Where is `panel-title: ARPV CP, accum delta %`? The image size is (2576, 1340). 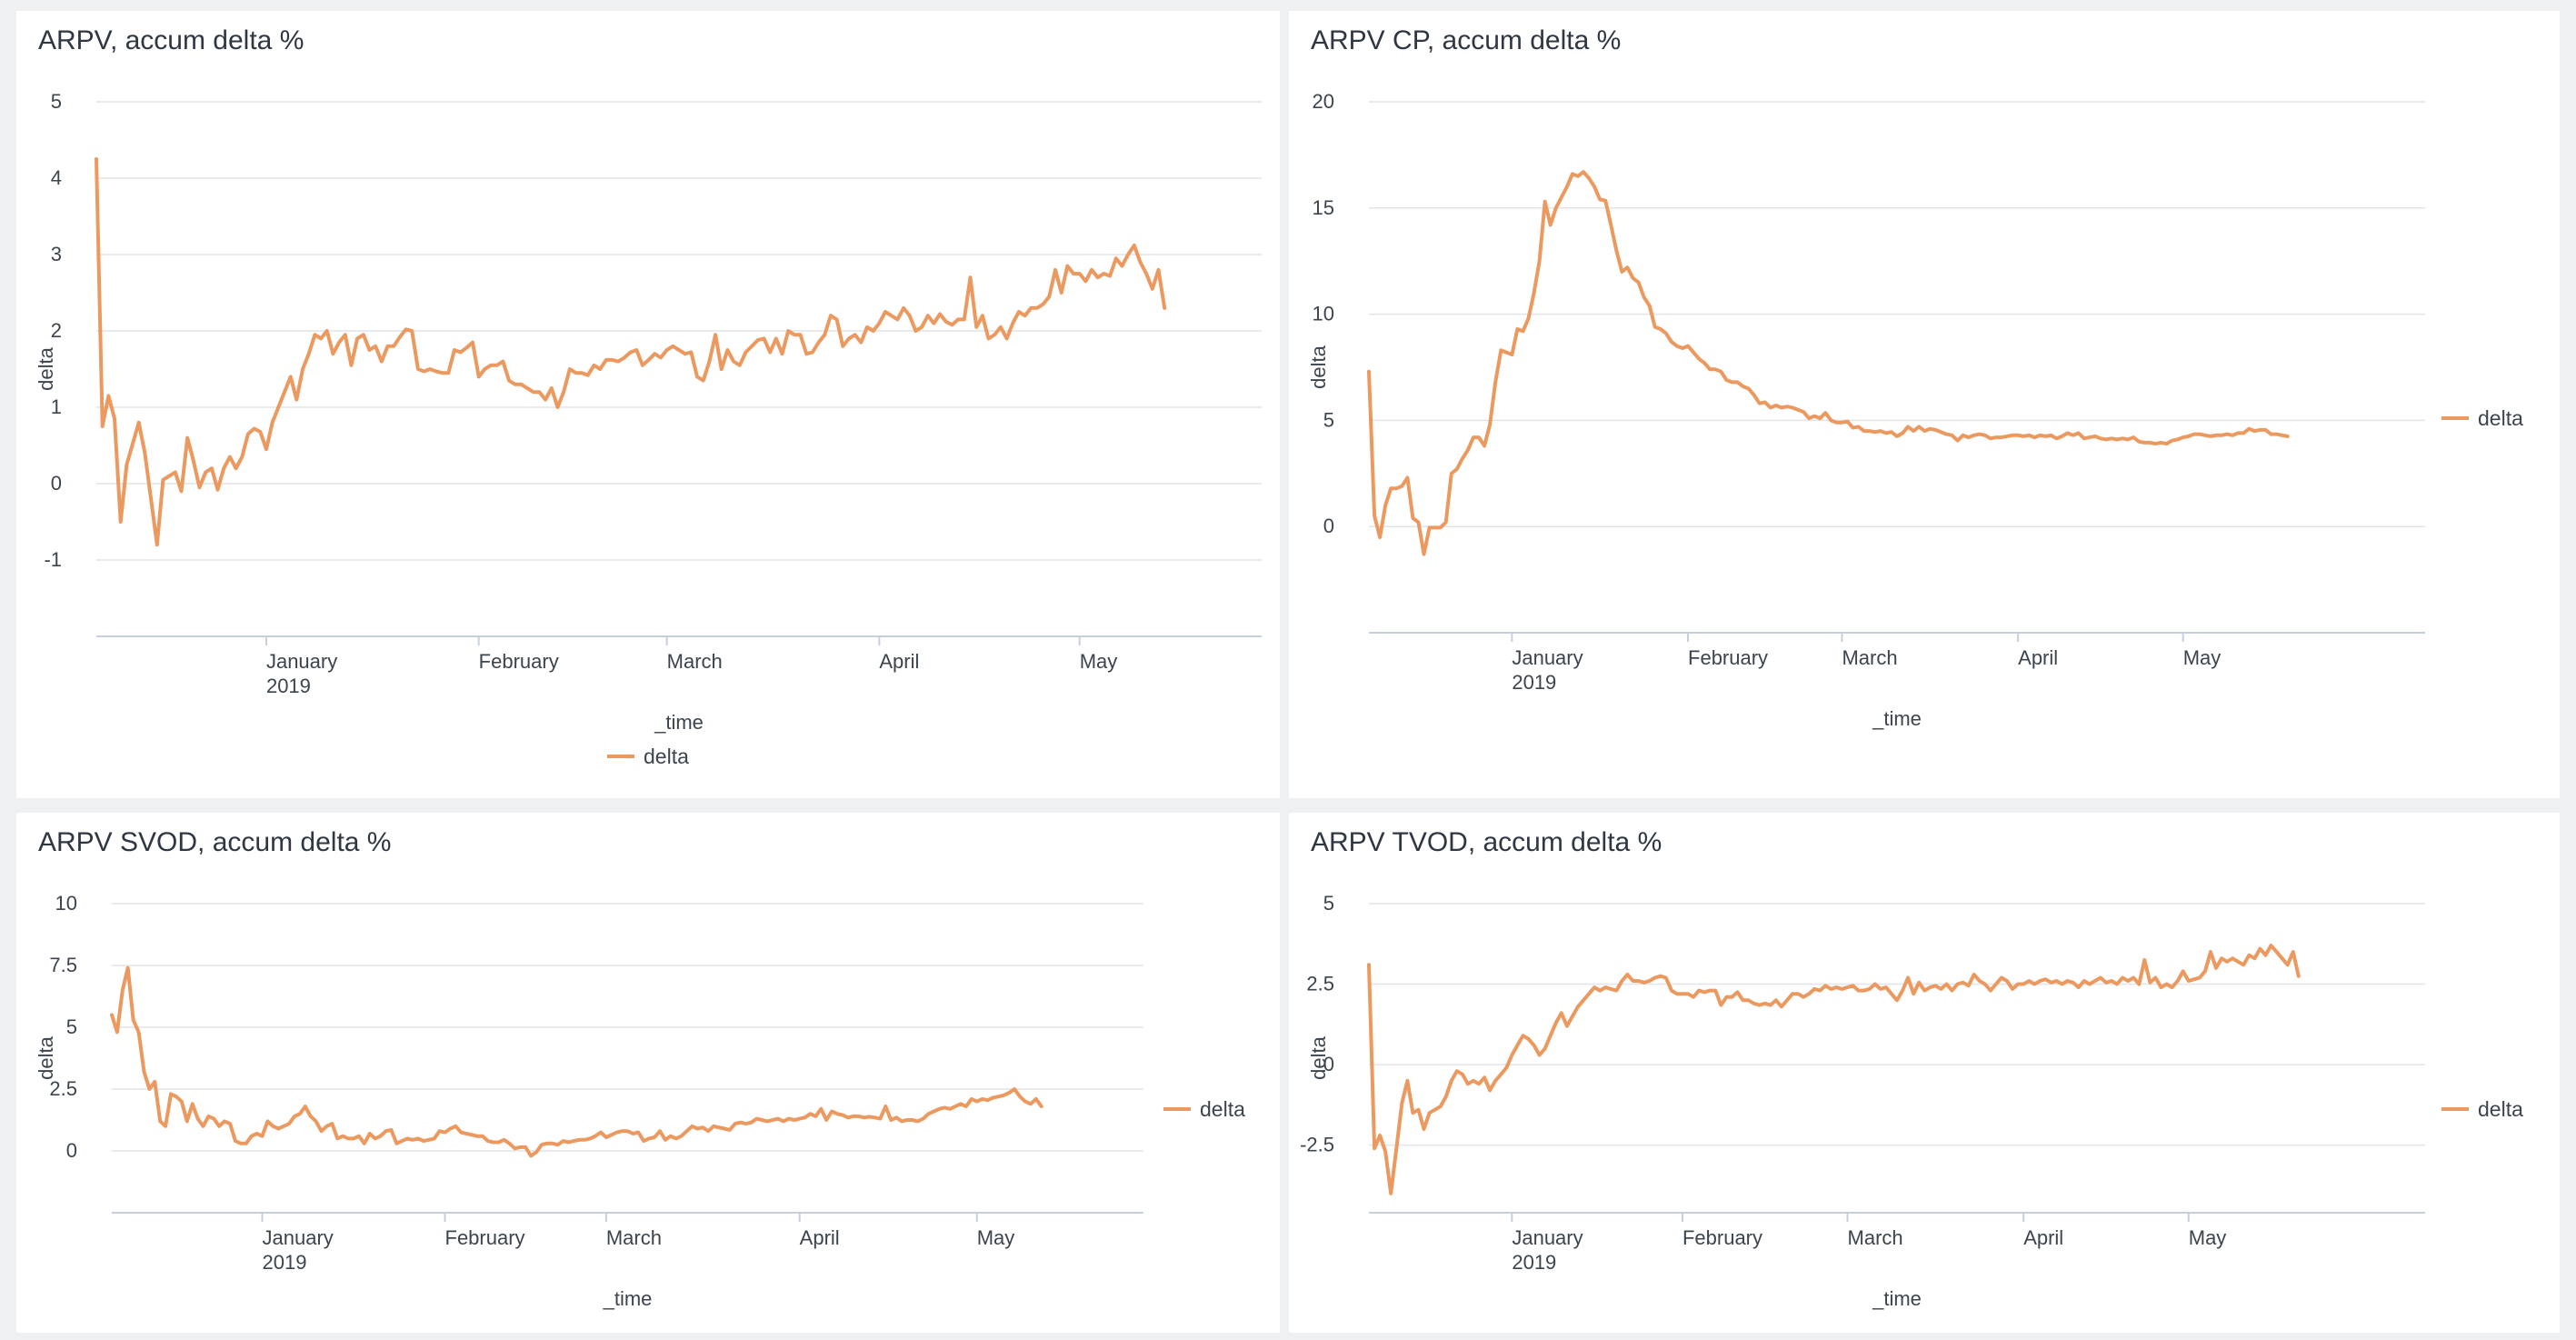
panel-title: ARPV CP, accum delta % is located at coordinates (1466, 40).